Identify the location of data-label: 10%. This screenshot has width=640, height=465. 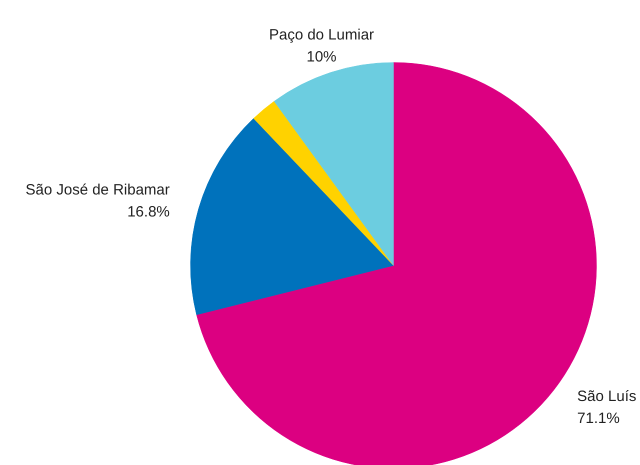
(321, 57).